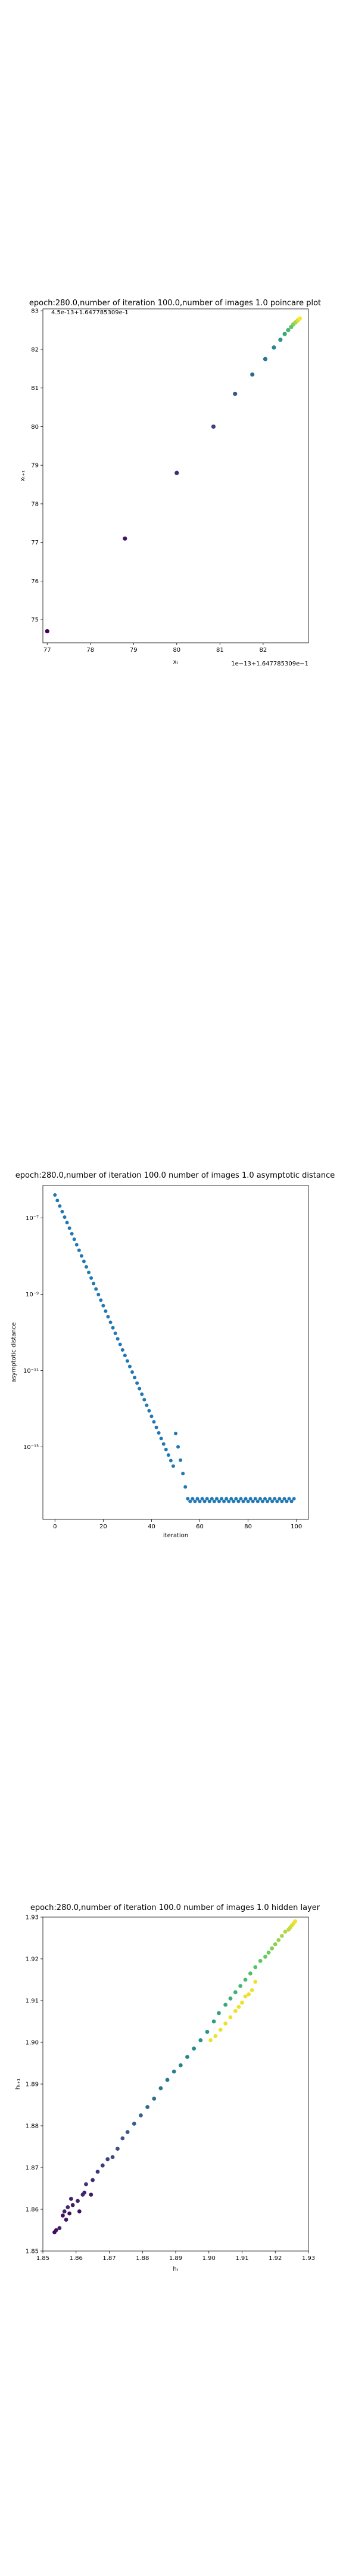 The height and width of the screenshot is (2576, 343). Describe the element at coordinates (35, 349) in the screenshot. I see `y-tick-label: 82` at that location.